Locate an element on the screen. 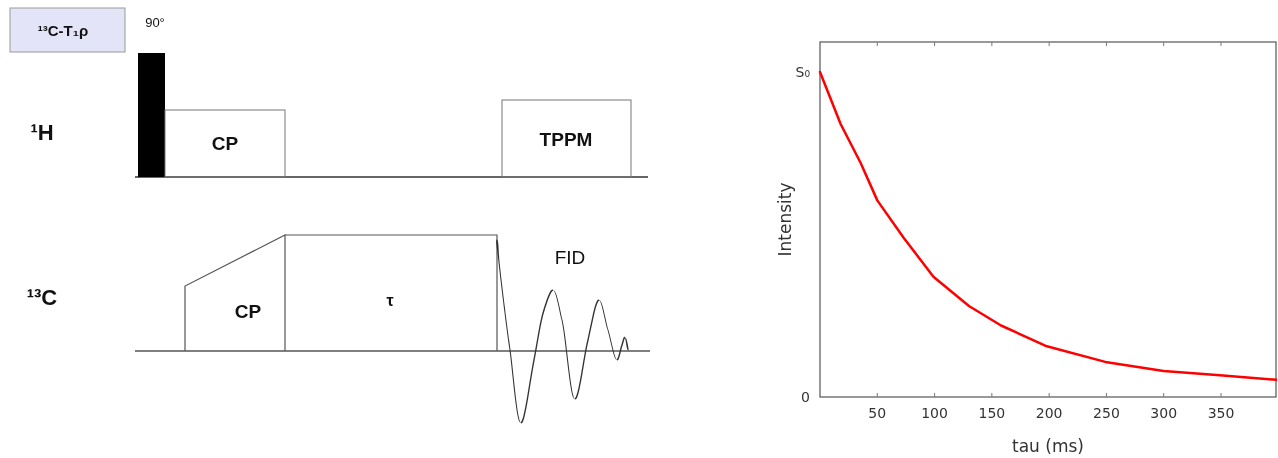 This screenshot has width=1278, height=458. x-tick-label: 200 is located at coordinates (1049, 413).